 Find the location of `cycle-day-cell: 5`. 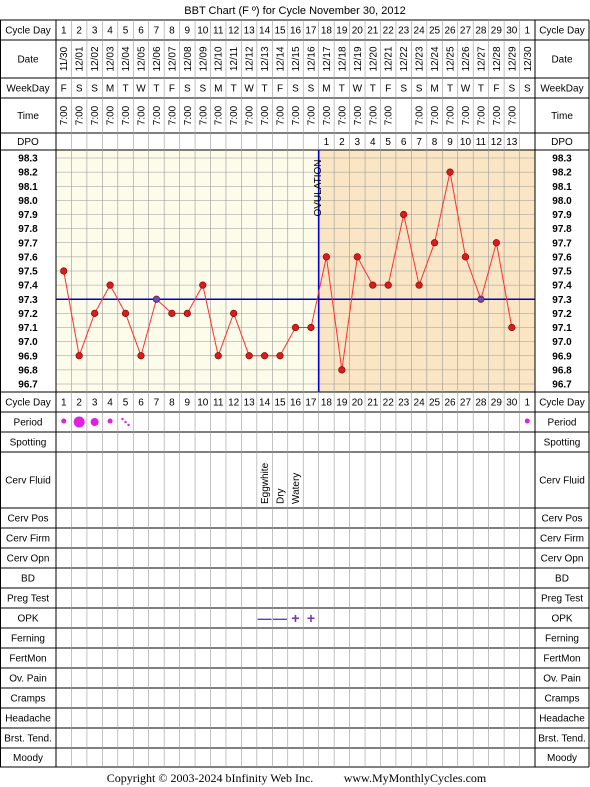

cycle-day-cell: 5 is located at coordinates (126, 403).